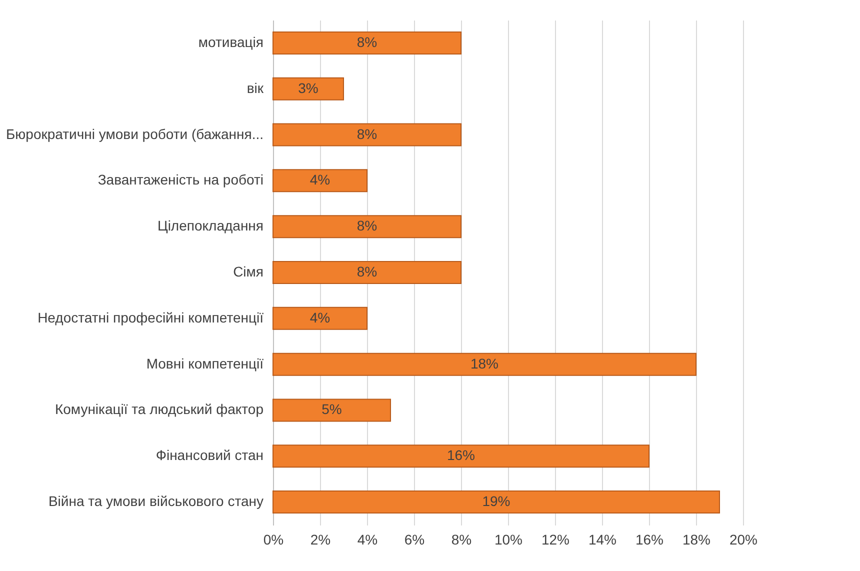 The width and height of the screenshot is (860, 571). Describe the element at coordinates (248, 272) in the screenshot. I see `y-tick-label: Сімя` at that location.